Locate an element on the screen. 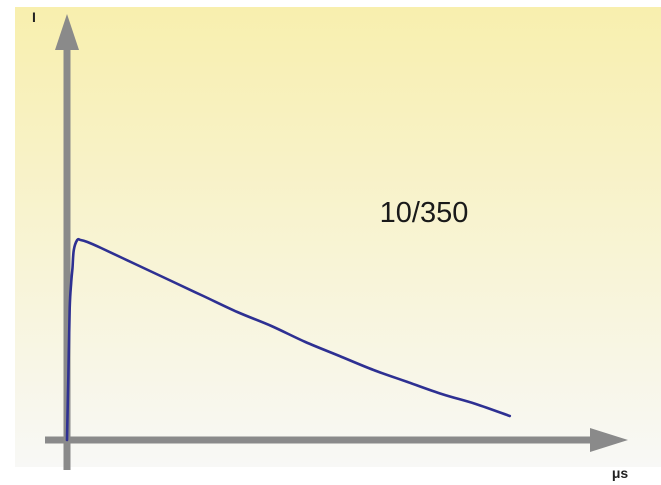  y-axis-label: I is located at coordinates (34, 17).